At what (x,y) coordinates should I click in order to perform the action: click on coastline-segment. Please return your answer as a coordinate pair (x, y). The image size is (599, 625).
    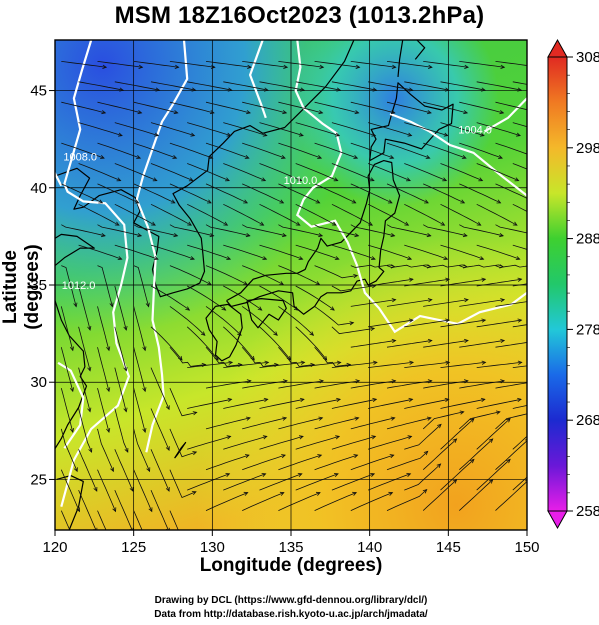
    Looking at the image, I should click on (411, 122).